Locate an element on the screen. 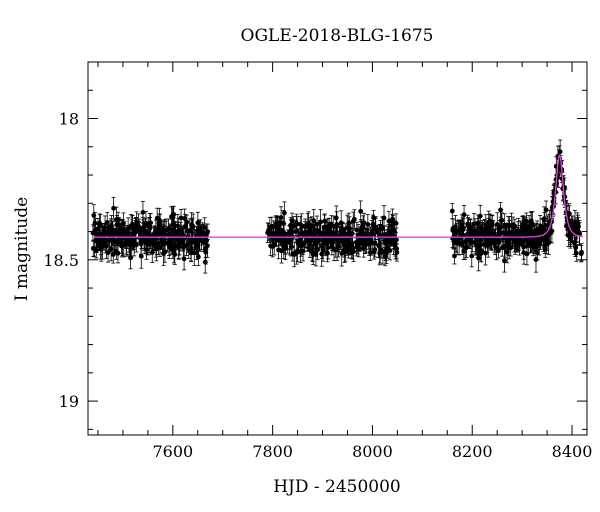  y-tick-label: 18.5 is located at coordinates (61, 260).